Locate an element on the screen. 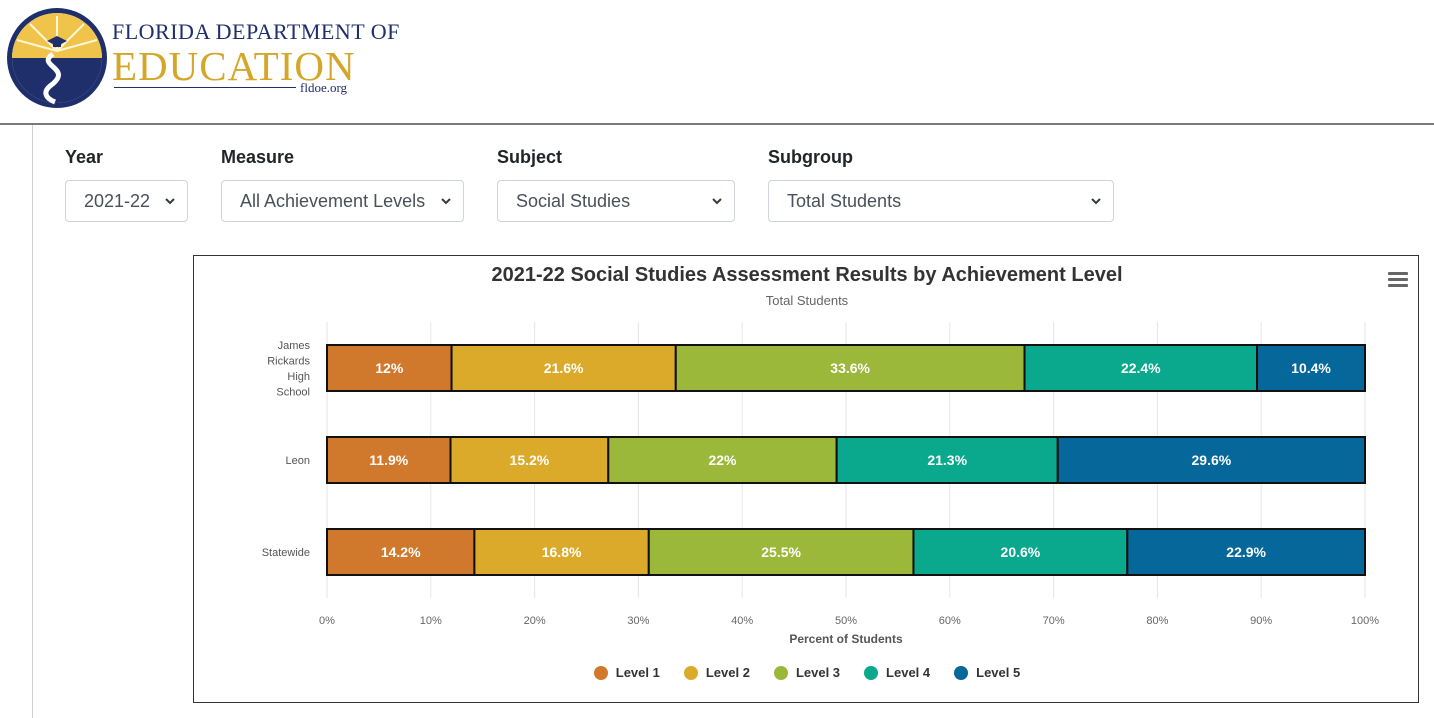 The height and width of the screenshot is (718, 1434). data-label: 16.8% is located at coordinates (562, 552).